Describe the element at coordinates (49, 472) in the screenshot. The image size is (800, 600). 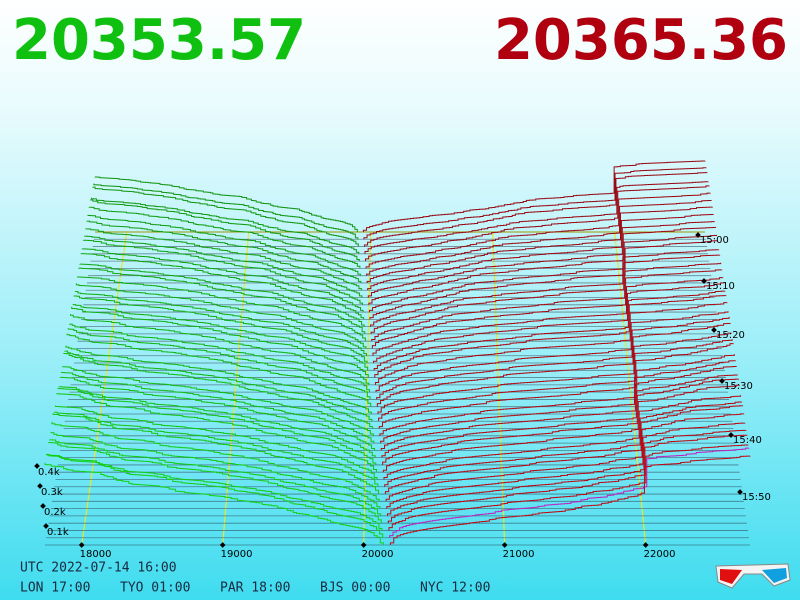
I see `depth-tick-label: 0.4k` at that location.